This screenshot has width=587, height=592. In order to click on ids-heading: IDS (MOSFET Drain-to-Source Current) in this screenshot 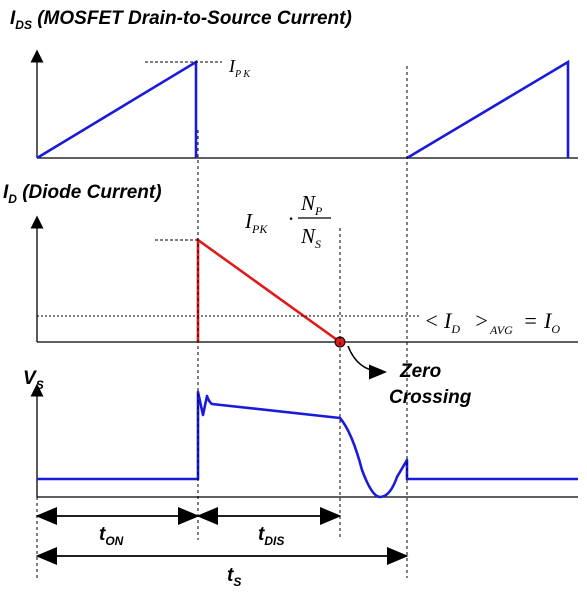, I will do `click(181, 20)`.